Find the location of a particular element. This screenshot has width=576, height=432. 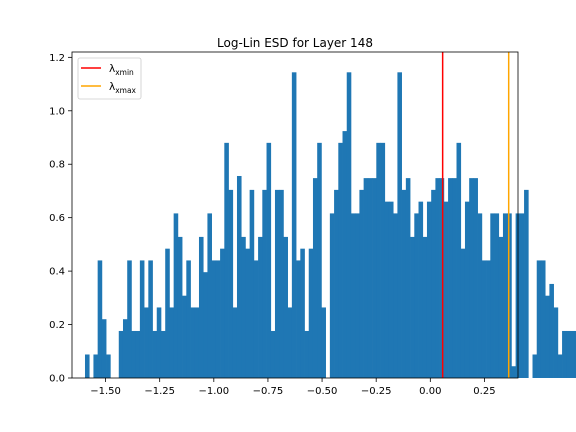

x-tick-label: −1.50 is located at coordinates (105, 391).